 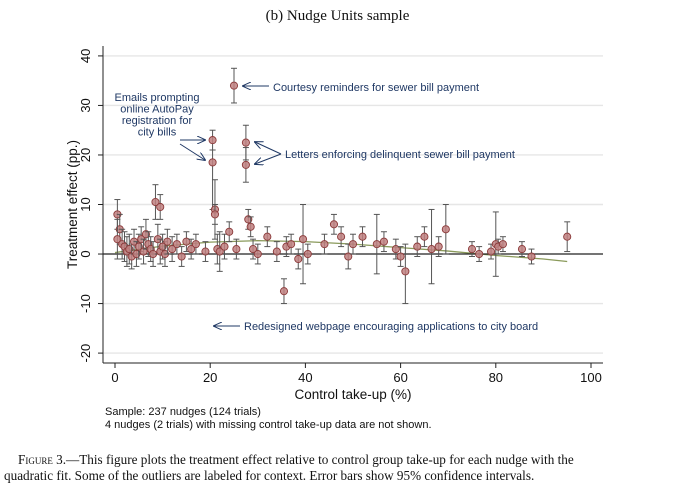 I want to click on annotation-text: Emails prompting, so click(x=157, y=98).